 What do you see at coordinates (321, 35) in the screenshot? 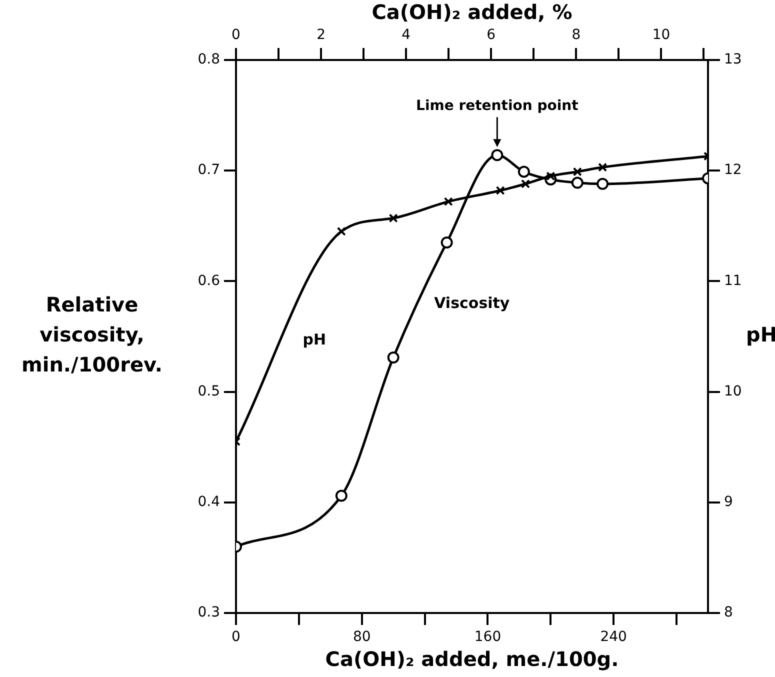
I see `x2-tick-label: 2` at bounding box center [321, 35].